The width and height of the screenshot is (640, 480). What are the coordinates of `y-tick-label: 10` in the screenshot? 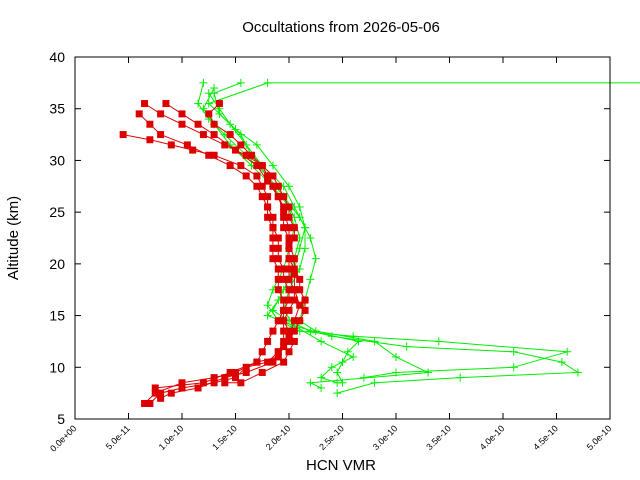 It's located at (57, 367).